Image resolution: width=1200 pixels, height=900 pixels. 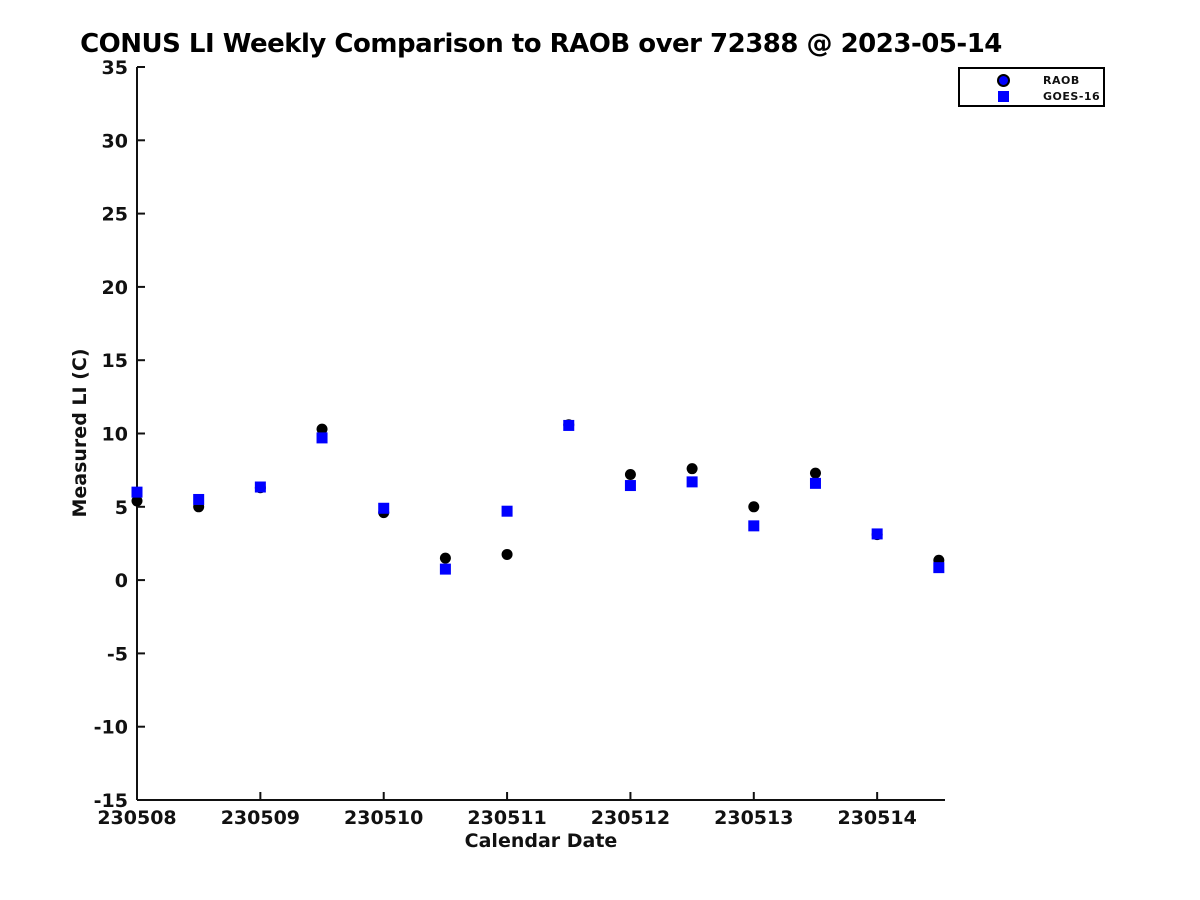 I want to click on y-tick-label: 10, so click(x=115, y=435).